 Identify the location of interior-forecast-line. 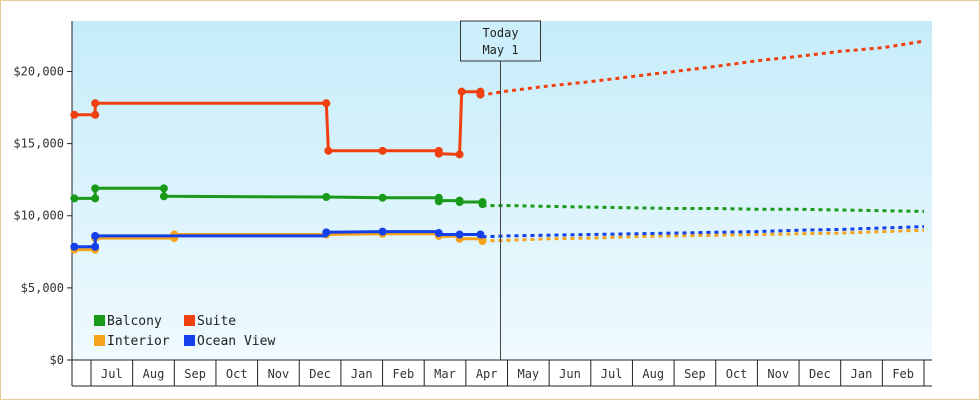
(703, 235).